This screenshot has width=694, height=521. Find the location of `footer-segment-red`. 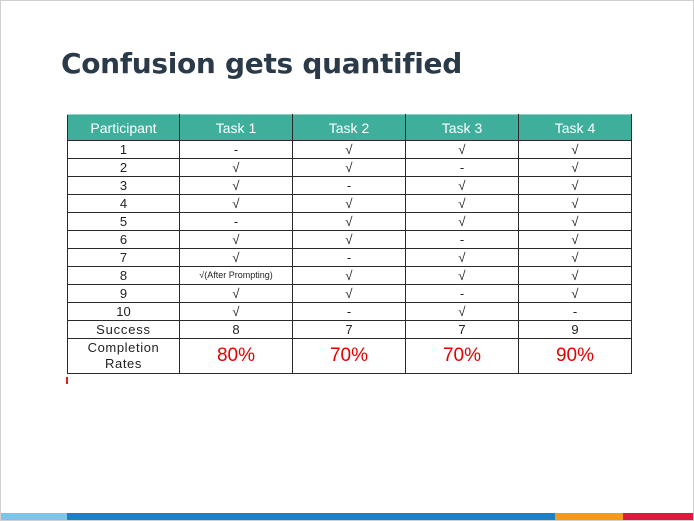

footer-segment-red is located at coordinates (658, 516).